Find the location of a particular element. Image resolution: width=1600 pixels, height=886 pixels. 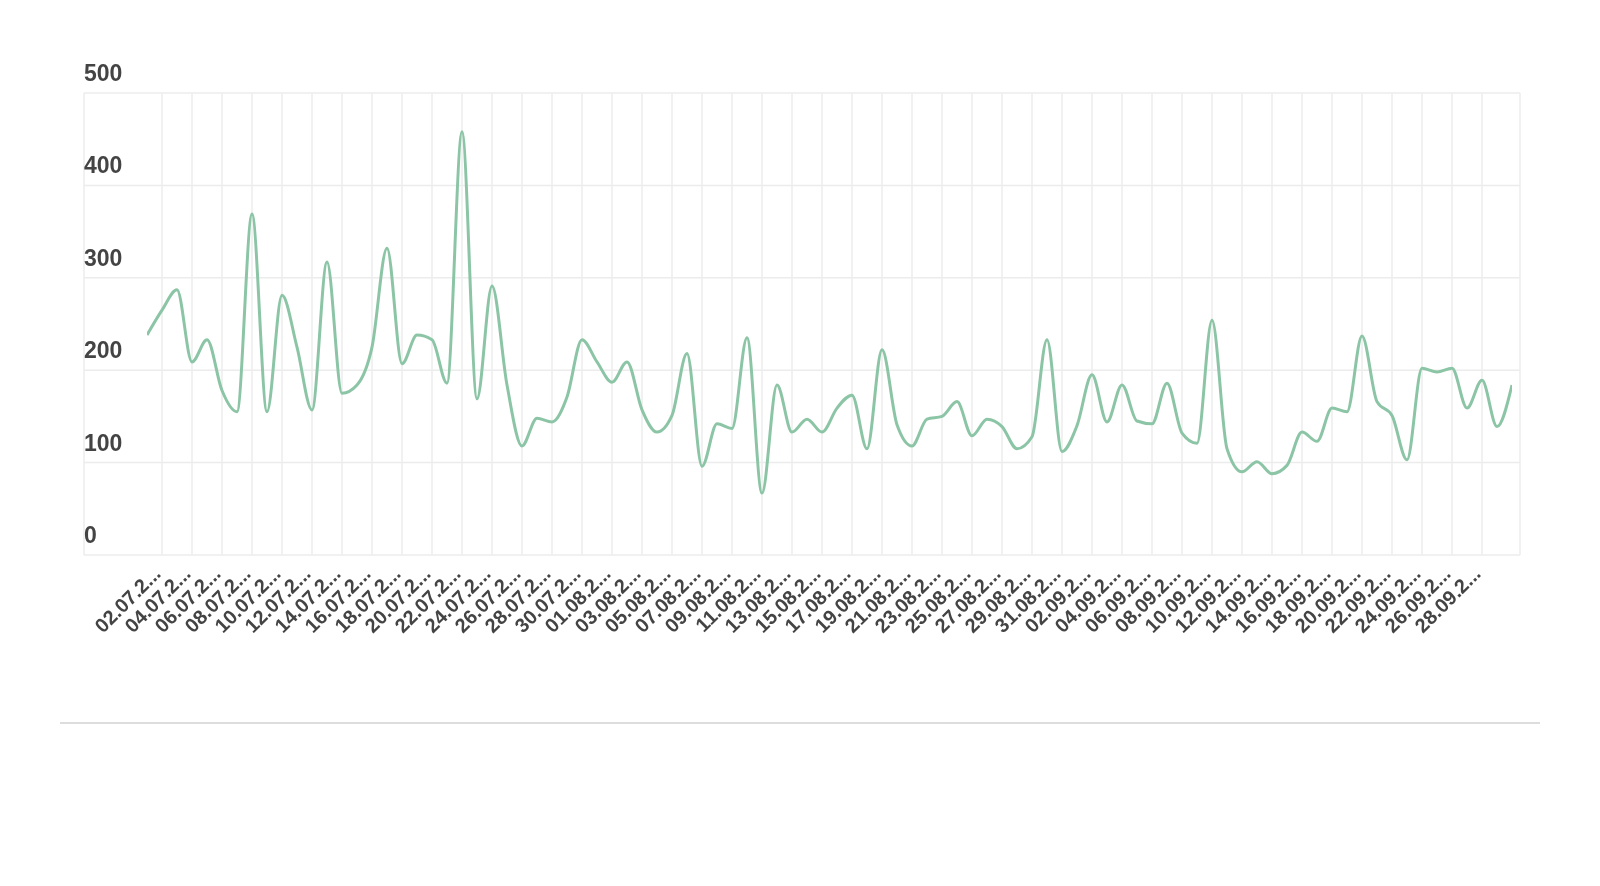

y-tick-label: 100 is located at coordinates (103, 442).